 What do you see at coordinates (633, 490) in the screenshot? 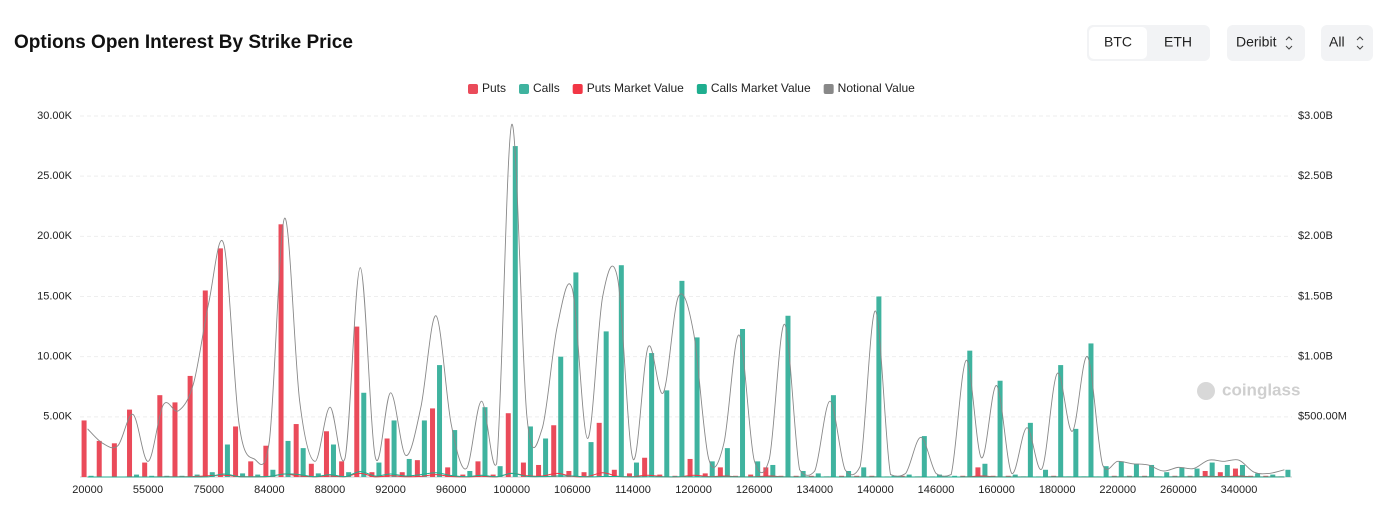
I see `x-tick-label: 114000` at bounding box center [633, 490].